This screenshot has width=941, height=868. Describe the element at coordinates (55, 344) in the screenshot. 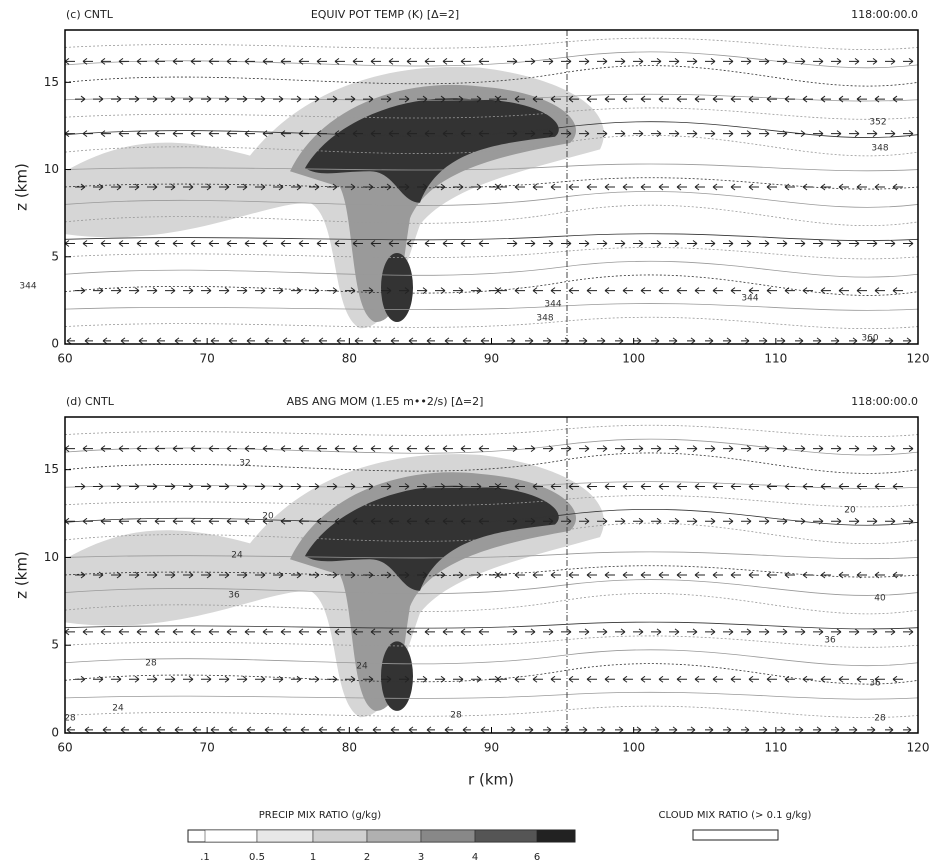

I see `y-tick-label: 0` at that location.